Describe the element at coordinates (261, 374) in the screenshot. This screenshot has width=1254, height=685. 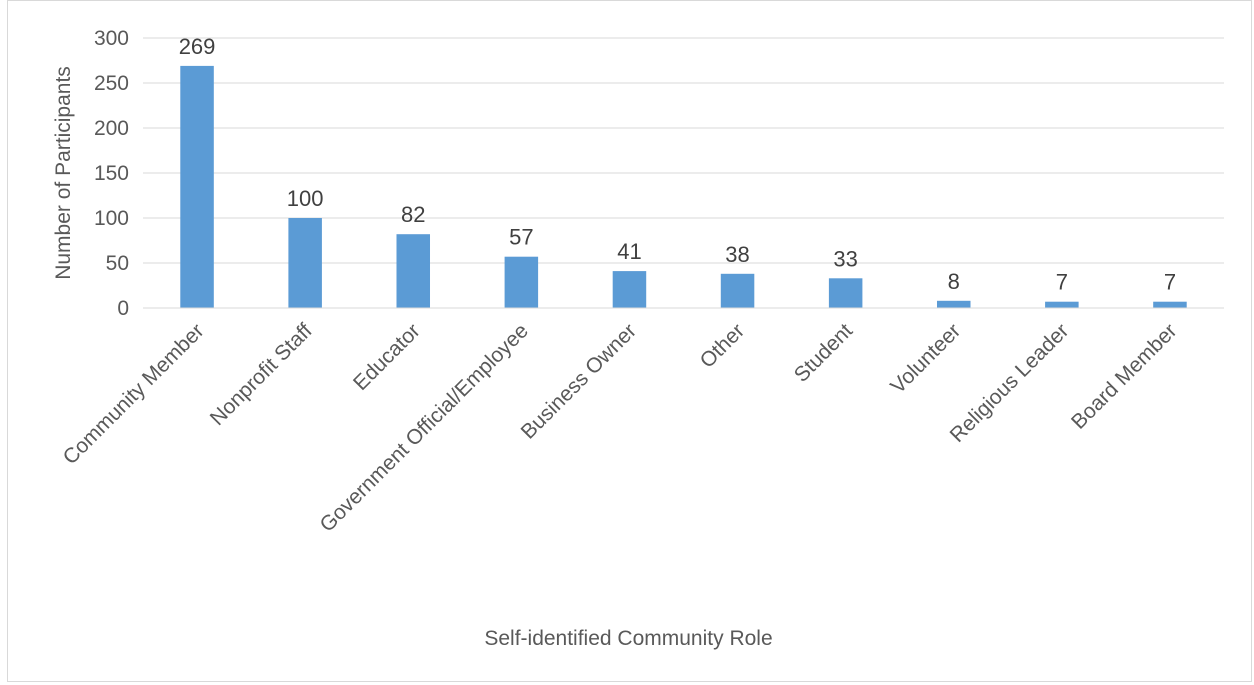
I see `x-tick-label: Nonprofit Staff` at that location.